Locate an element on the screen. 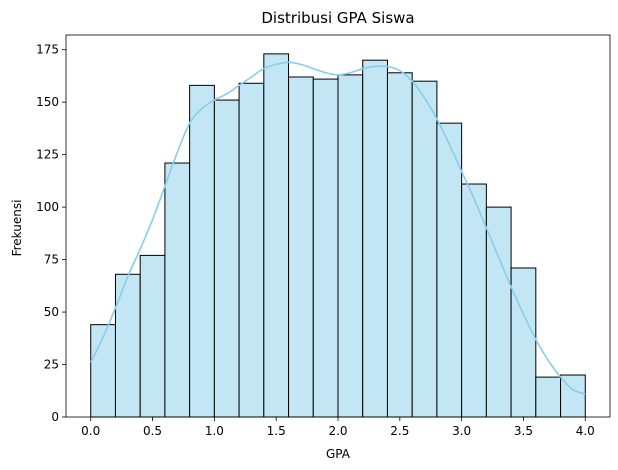  y-tick-label: 125 is located at coordinates (47, 155).